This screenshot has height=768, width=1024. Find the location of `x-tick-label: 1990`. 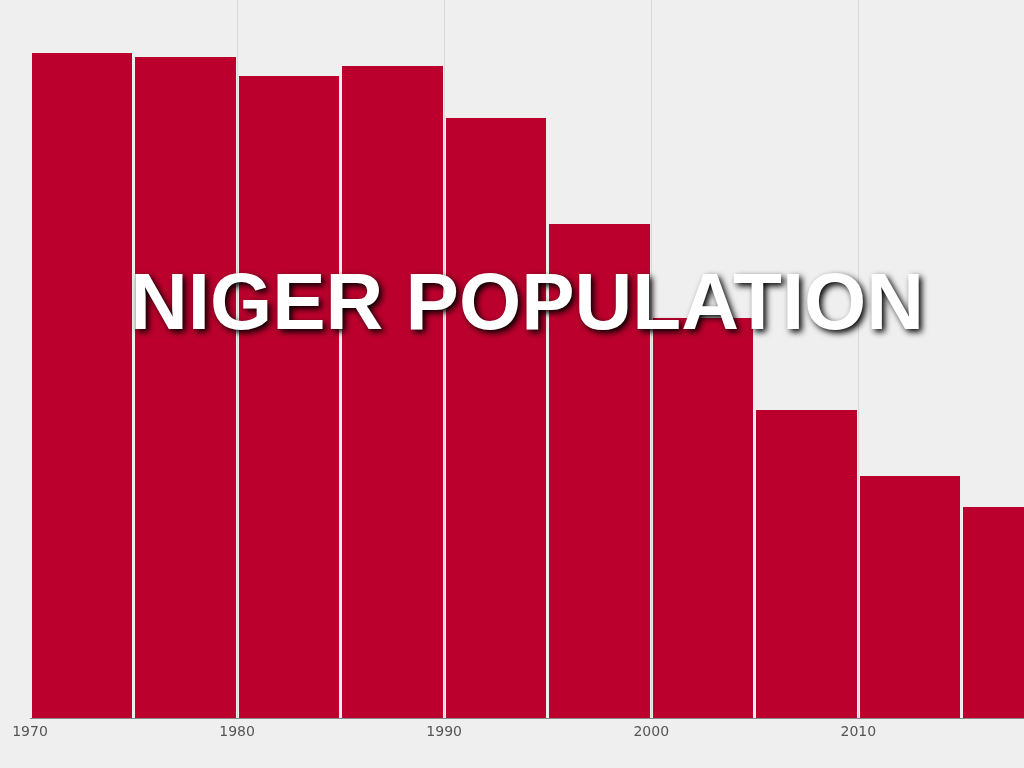

x-tick-label: 1990 is located at coordinates (444, 730).